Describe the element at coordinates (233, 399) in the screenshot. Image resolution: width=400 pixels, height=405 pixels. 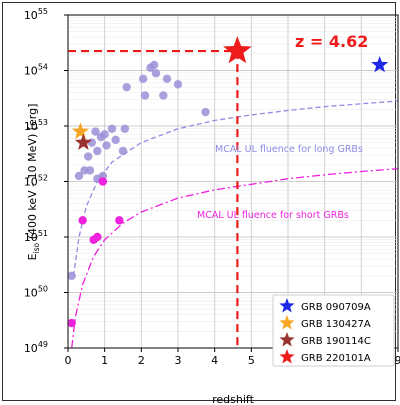
I see `x-axis-label: redshift` at that location.